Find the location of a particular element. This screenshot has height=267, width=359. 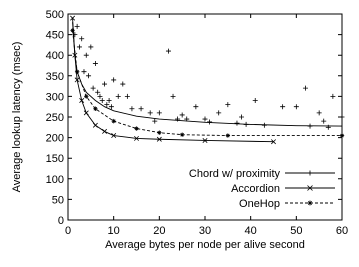

legend-label: OneHop is located at coordinates (259, 204).